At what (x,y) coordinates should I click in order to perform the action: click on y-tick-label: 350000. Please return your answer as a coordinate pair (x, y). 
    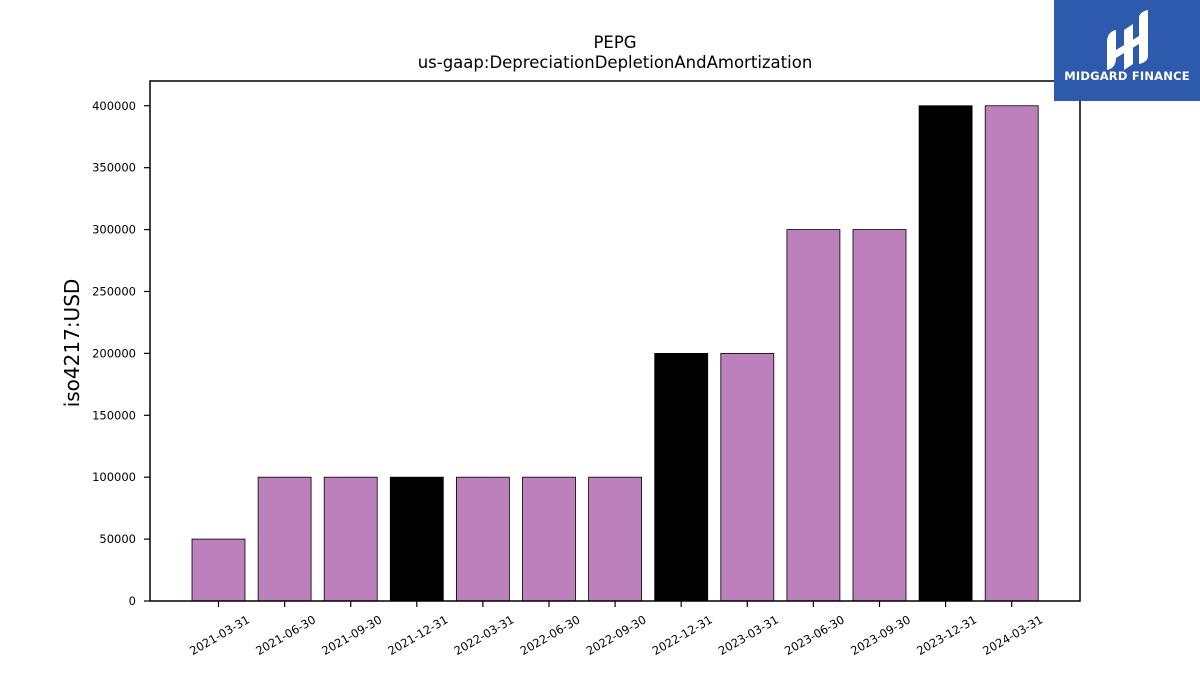
    Looking at the image, I should click on (114, 168).